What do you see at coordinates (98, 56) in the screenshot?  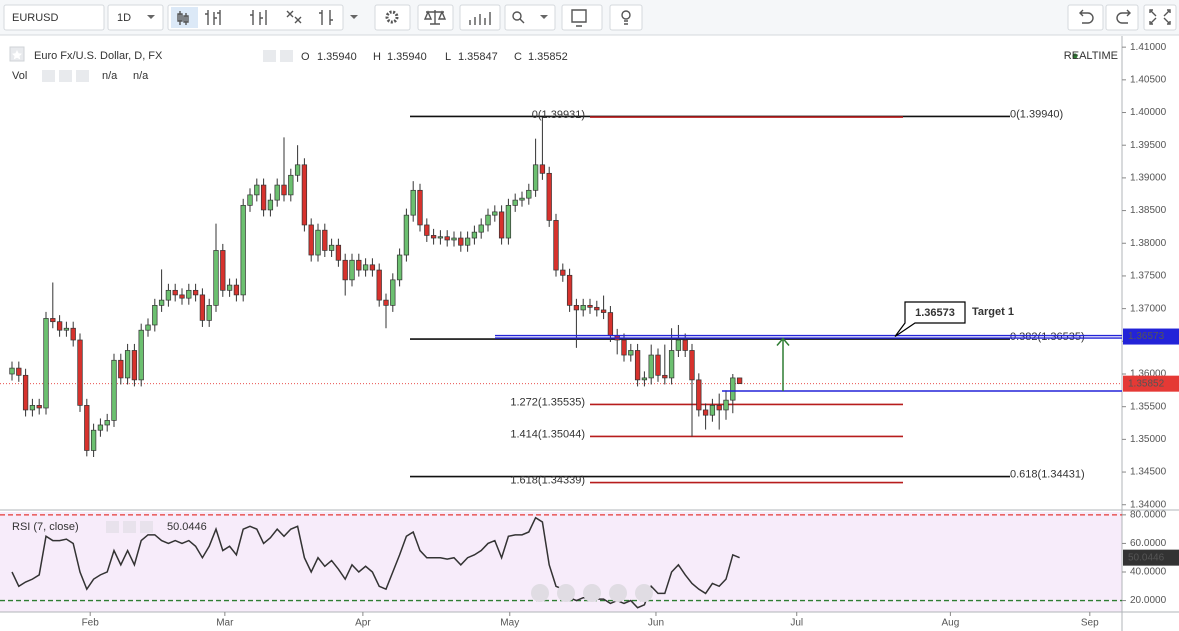 I see `series-title: Euro Fx/U.S. Dollar, D, FX` at bounding box center [98, 56].